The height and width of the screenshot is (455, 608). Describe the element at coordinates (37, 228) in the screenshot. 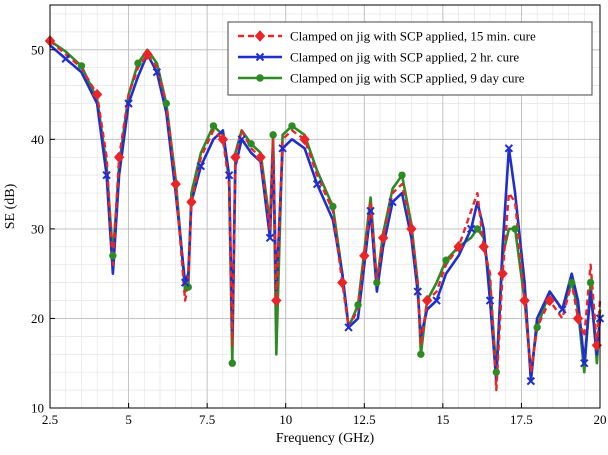

I see `y-tick-label: 30` at that location.